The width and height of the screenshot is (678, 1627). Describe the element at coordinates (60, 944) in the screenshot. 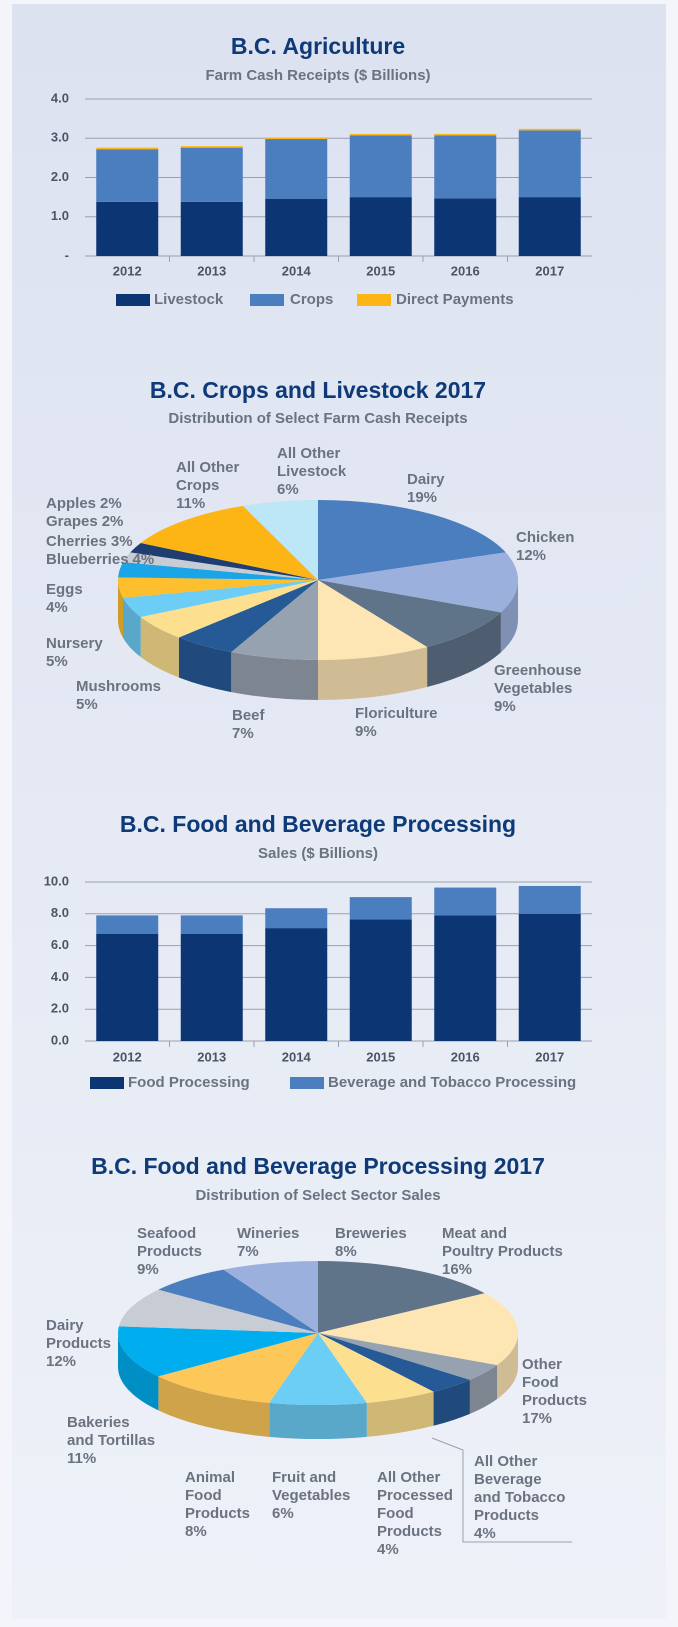

I see `y-tick-label: 6.0` at that location.